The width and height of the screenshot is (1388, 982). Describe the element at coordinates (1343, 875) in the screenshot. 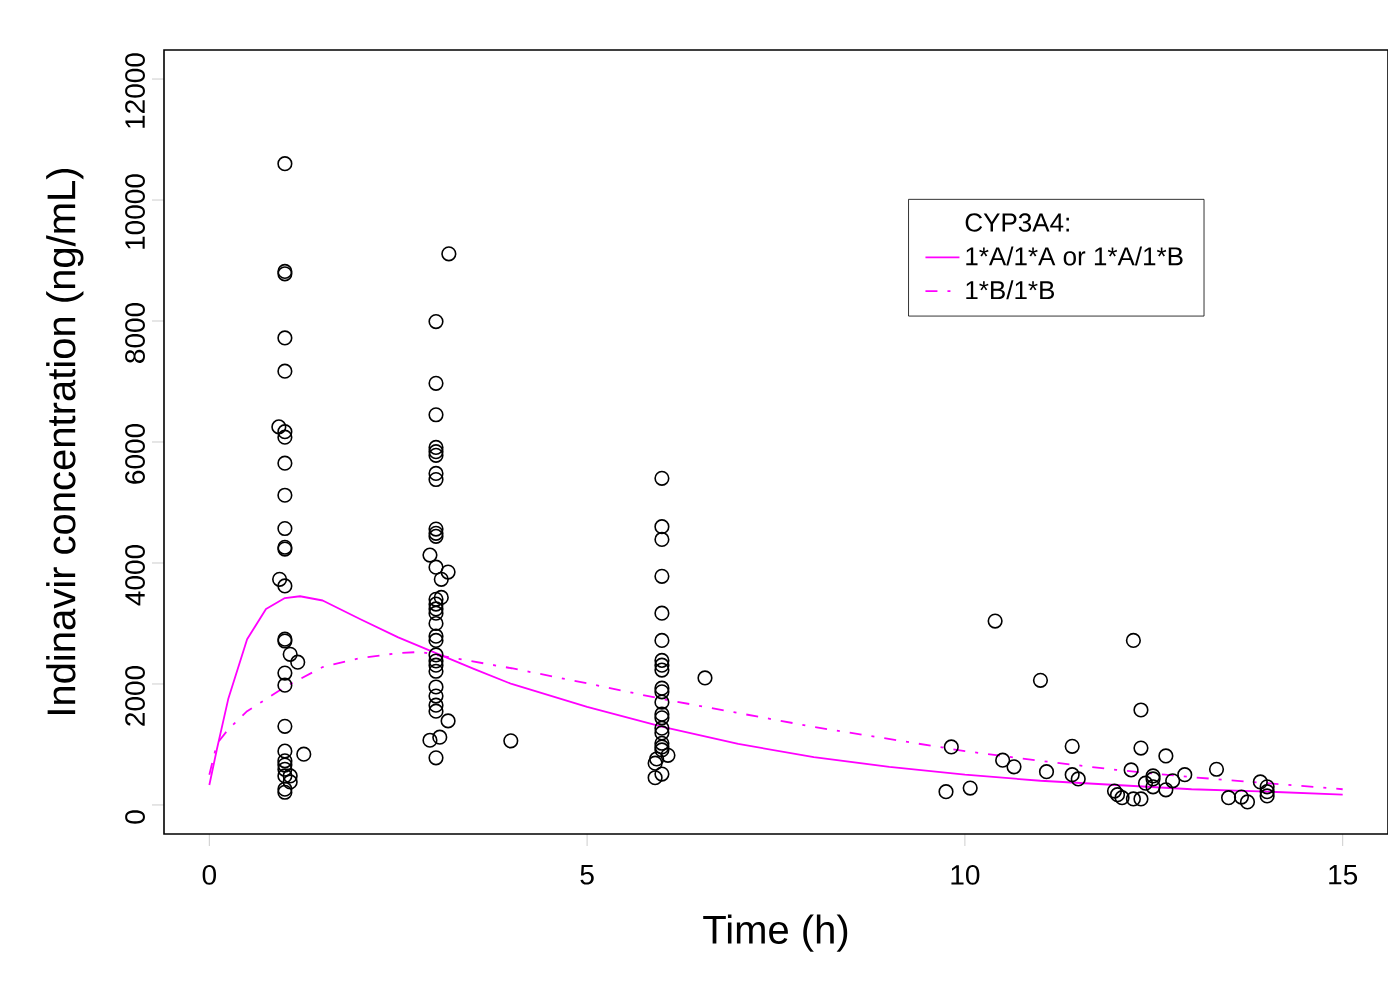

I see `x-tick-label: 15` at that location.